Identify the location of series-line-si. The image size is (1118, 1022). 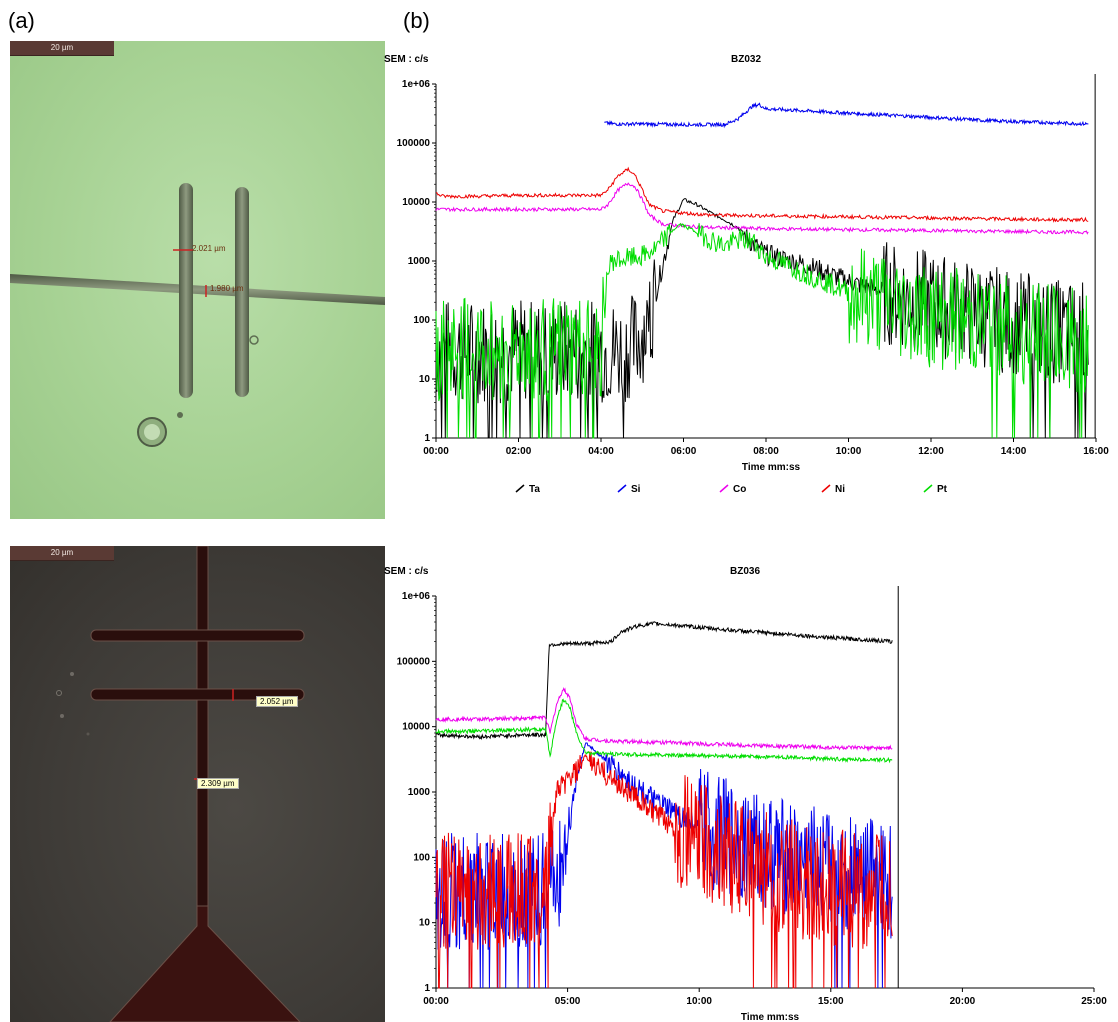
(846, 115).